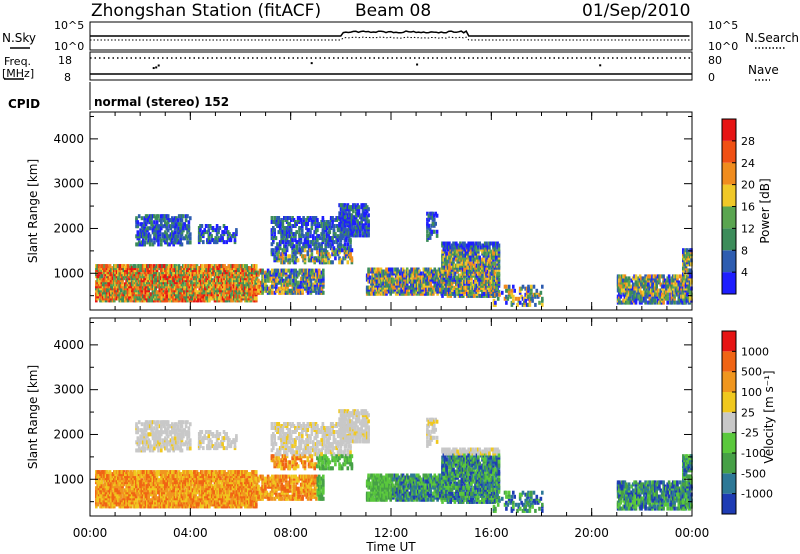 The height and width of the screenshot is (554, 800). Describe the element at coordinates (19, 38) in the screenshot. I see `nsky-label: N.Sky` at that location.